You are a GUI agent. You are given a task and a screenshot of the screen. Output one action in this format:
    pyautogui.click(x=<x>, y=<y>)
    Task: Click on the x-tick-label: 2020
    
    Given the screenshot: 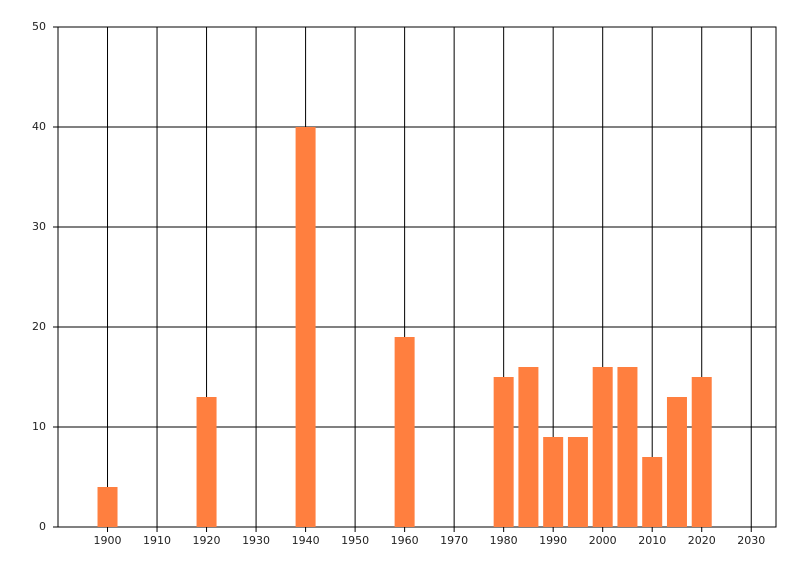 What is the action you would take?
    pyautogui.click(x=702, y=540)
    